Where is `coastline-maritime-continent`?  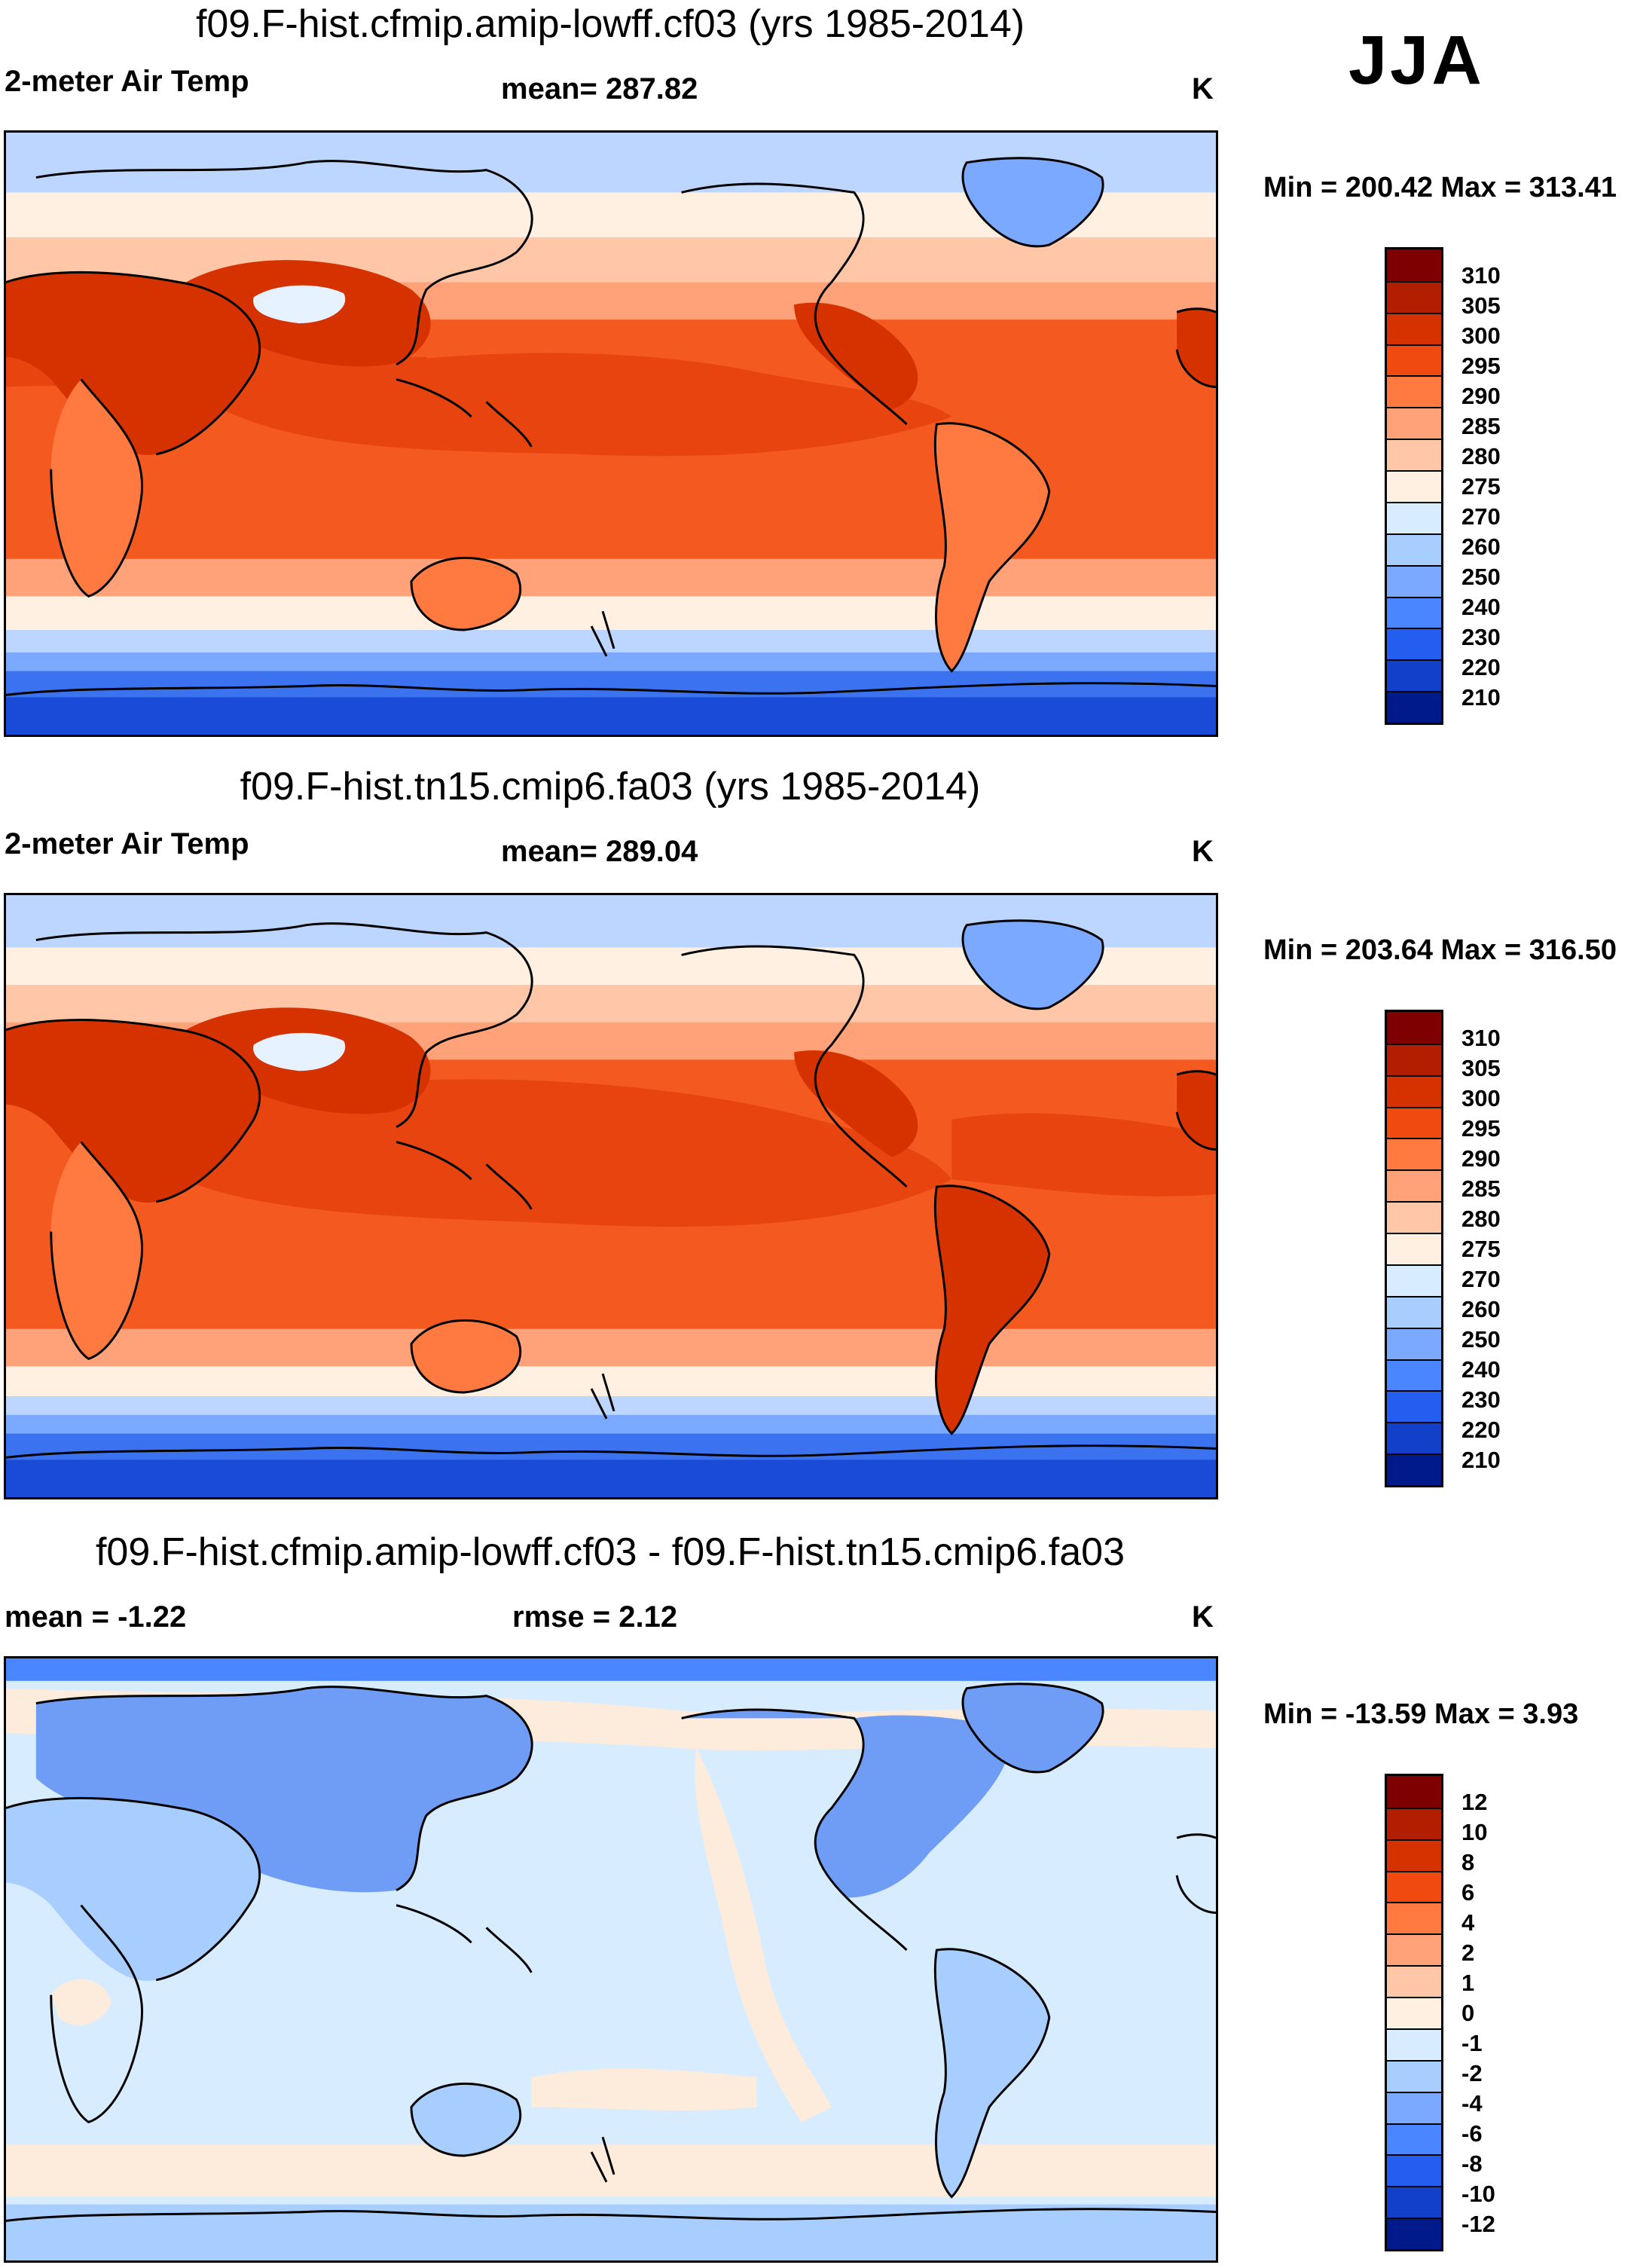 coastline-maritime-continent is located at coordinates (464, 1938).